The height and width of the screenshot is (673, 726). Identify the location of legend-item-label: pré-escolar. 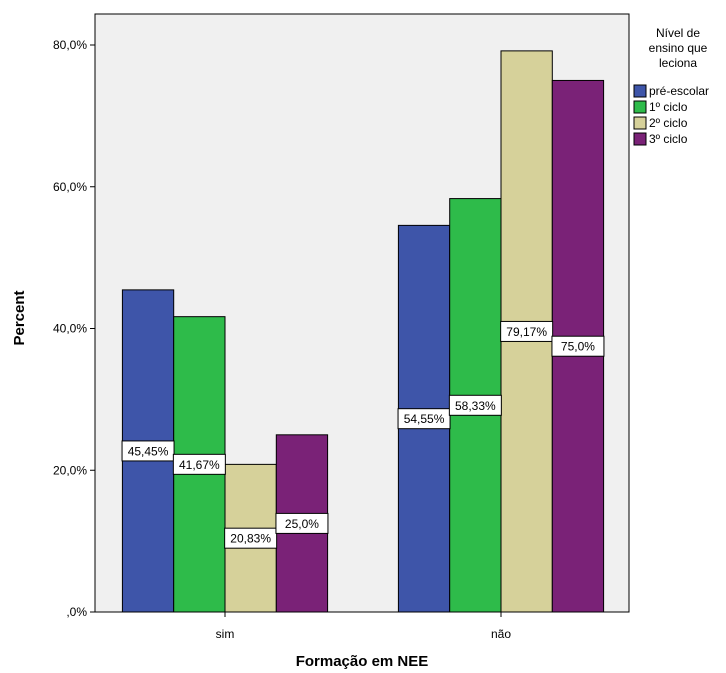
(679, 91).